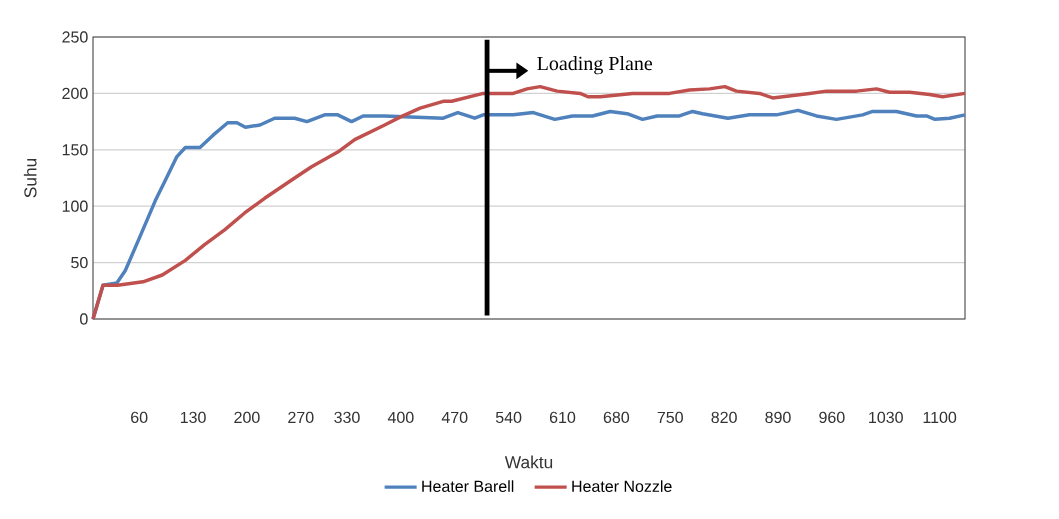 The image size is (1059, 519). What do you see at coordinates (886, 417) in the screenshot?
I see `x-tick-label: 1030` at bounding box center [886, 417].